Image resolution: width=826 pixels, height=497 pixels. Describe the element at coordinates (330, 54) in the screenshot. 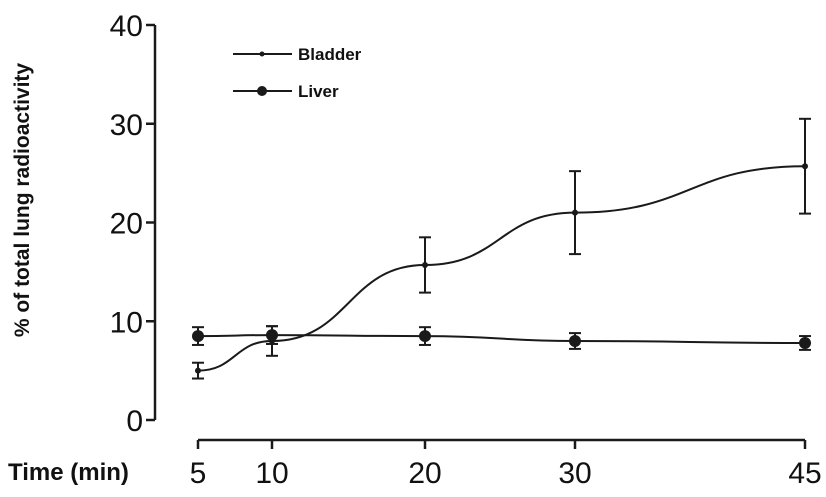

I see `legend-label-bladder: Bladder` at that location.